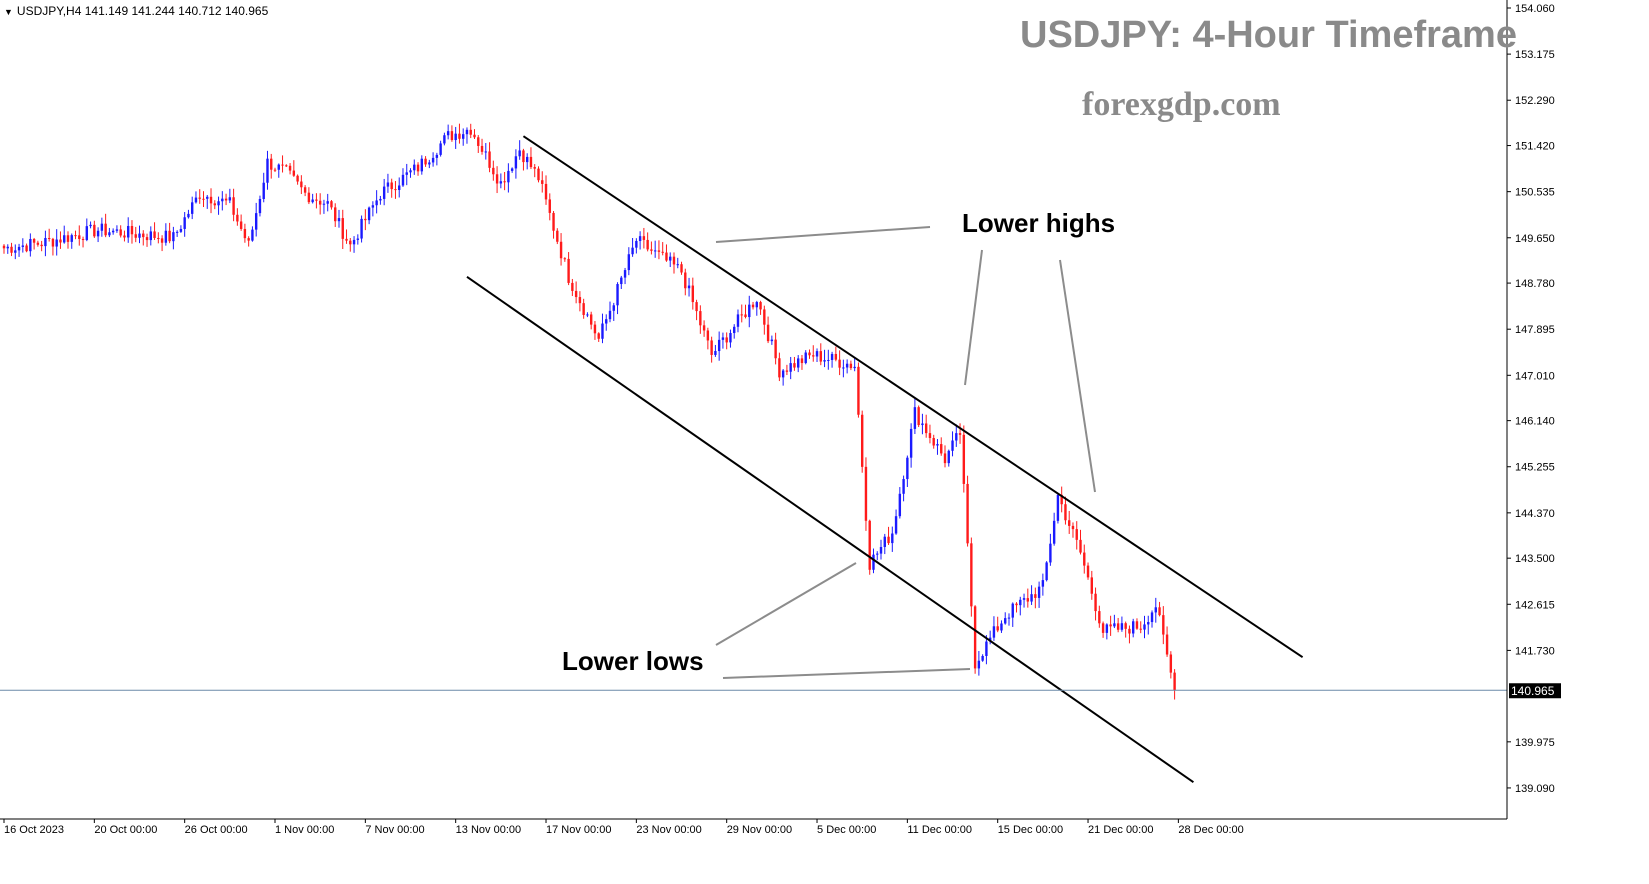 This screenshot has width=1649, height=884. What do you see at coordinates (304, 830) in the screenshot?
I see `time-tick-label: 1 Nov 00:00` at bounding box center [304, 830].